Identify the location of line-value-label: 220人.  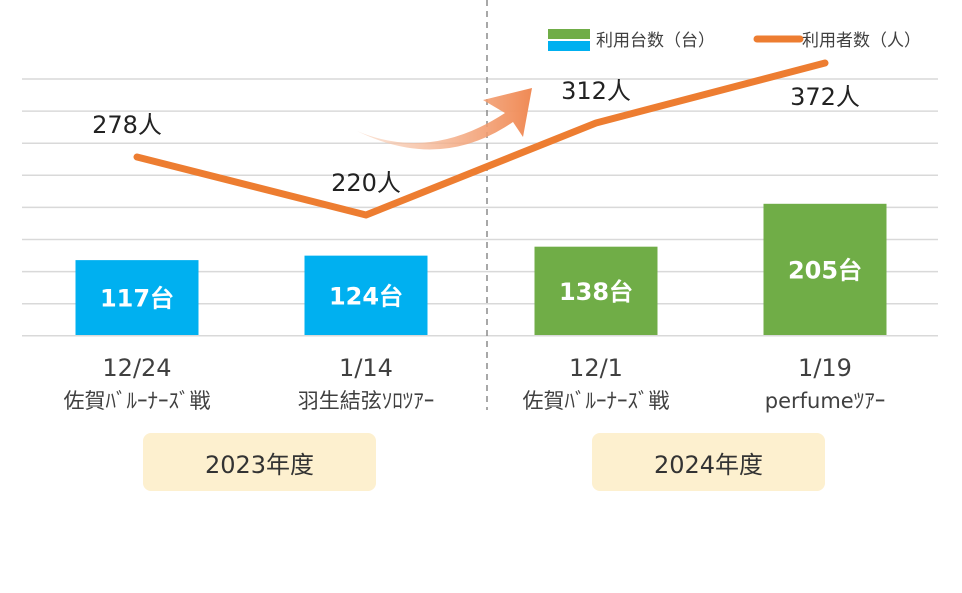
(366, 183).